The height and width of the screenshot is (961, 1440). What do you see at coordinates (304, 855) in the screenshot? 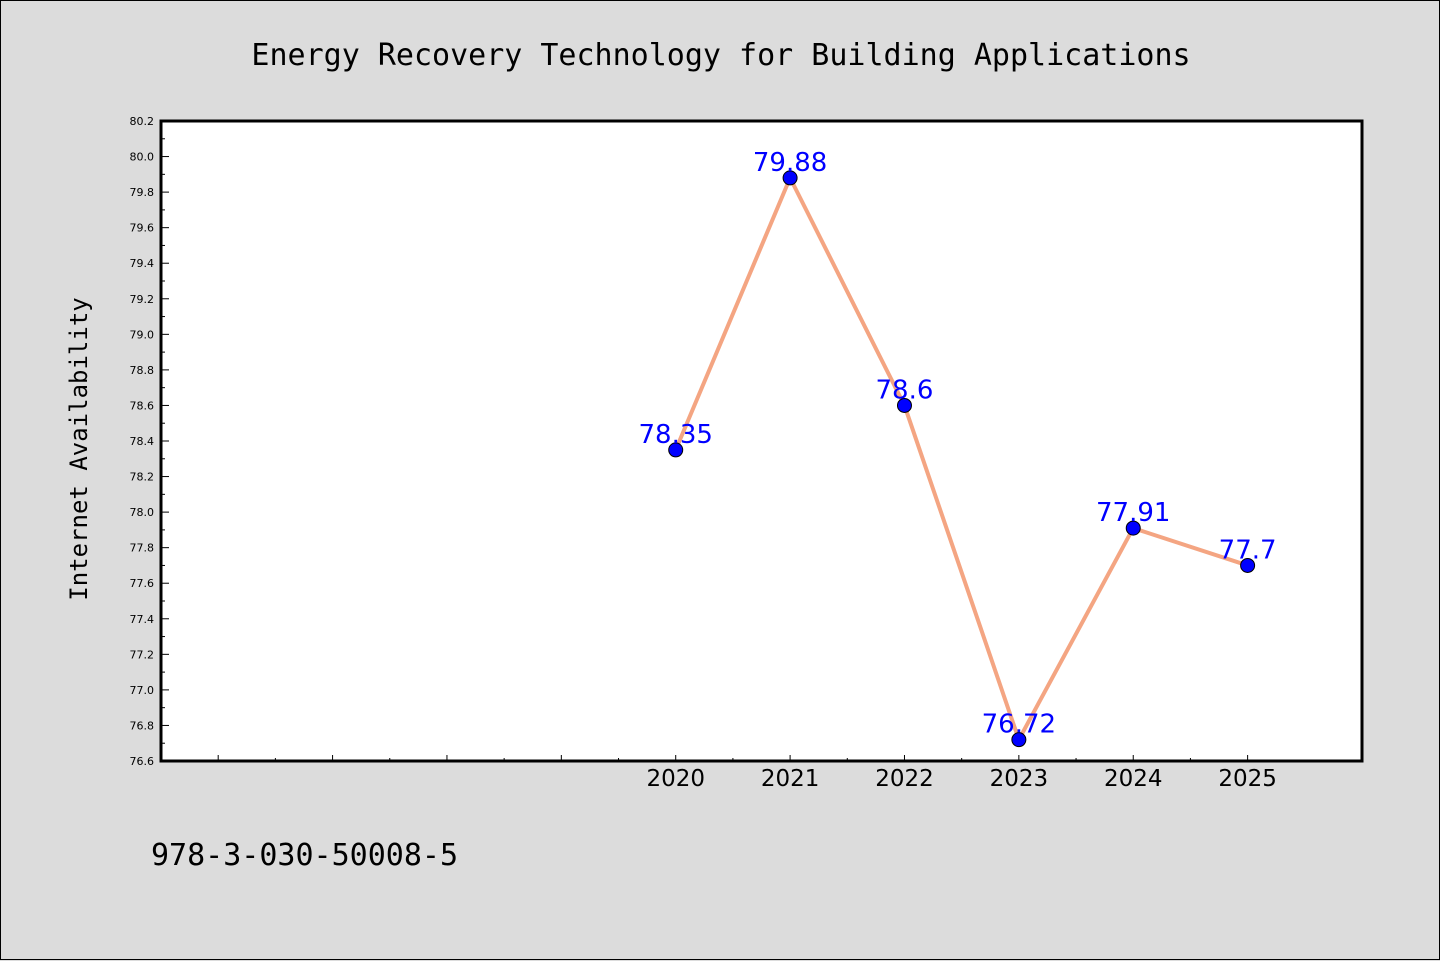
I see `isbn-footer: 978-3-030-50008-5` at bounding box center [304, 855].